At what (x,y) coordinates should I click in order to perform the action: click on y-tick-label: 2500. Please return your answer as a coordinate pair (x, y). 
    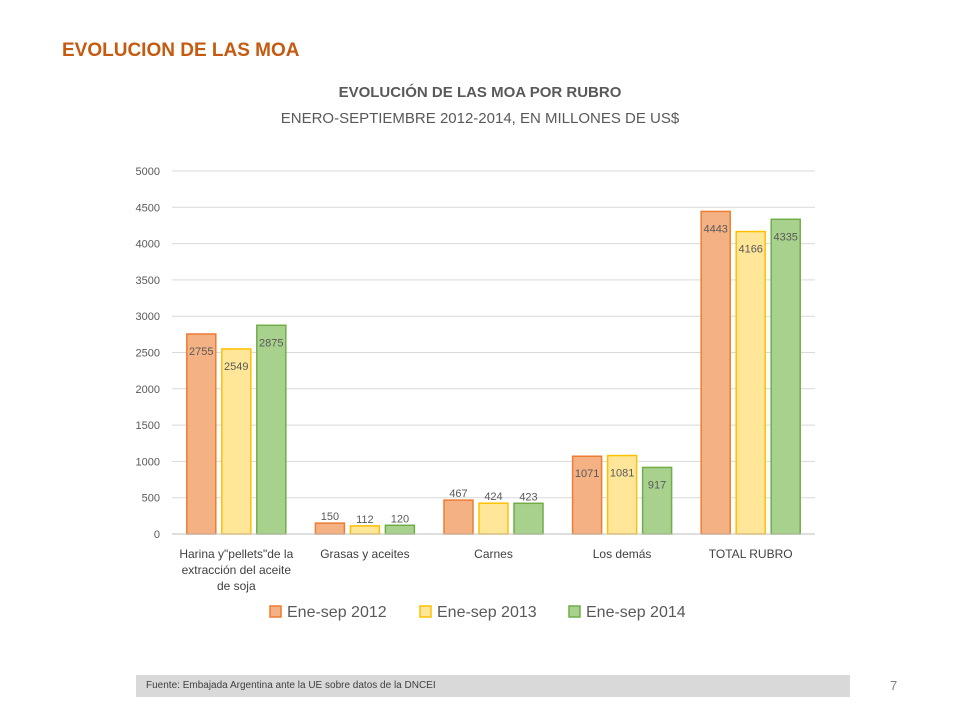
    Looking at the image, I should click on (148, 354).